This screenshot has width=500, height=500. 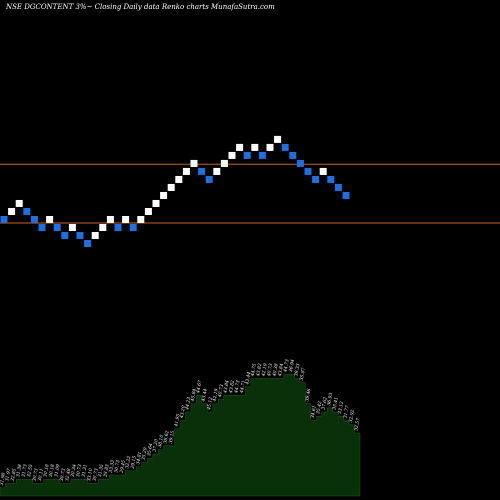 I want to click on volume-label: 33.10, so click(x=90, y=475).